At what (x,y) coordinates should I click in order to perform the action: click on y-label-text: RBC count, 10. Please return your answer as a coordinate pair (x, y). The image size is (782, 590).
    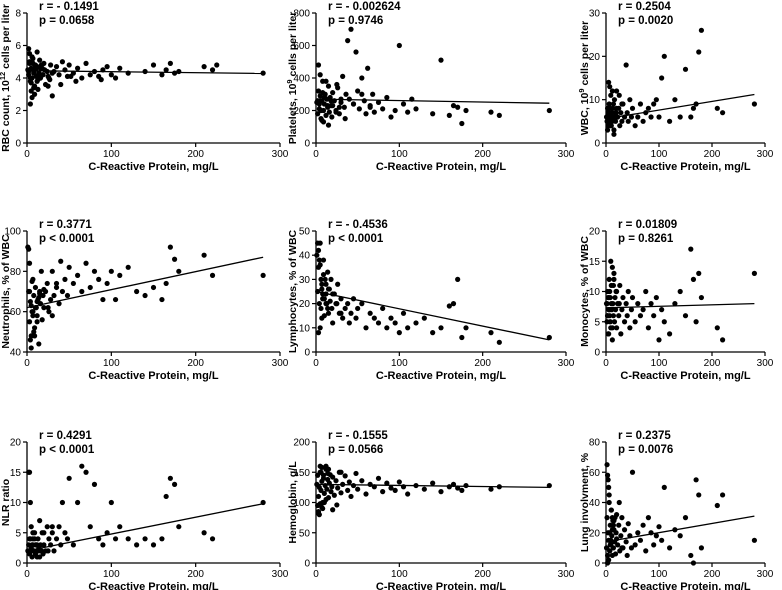
    Looking at the image, I should click on (6, 116).